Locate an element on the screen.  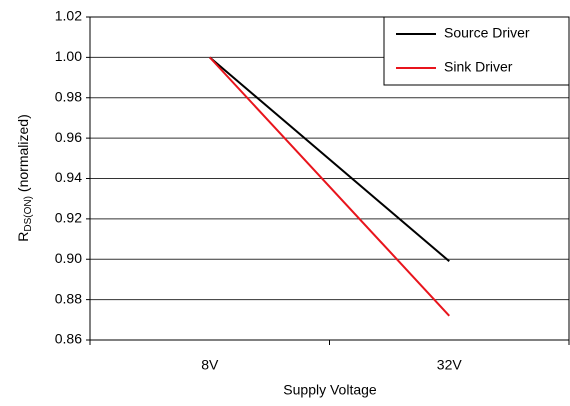
y-axis-label: RDS(ON) (normalized) is located at coordinates (24, 178).